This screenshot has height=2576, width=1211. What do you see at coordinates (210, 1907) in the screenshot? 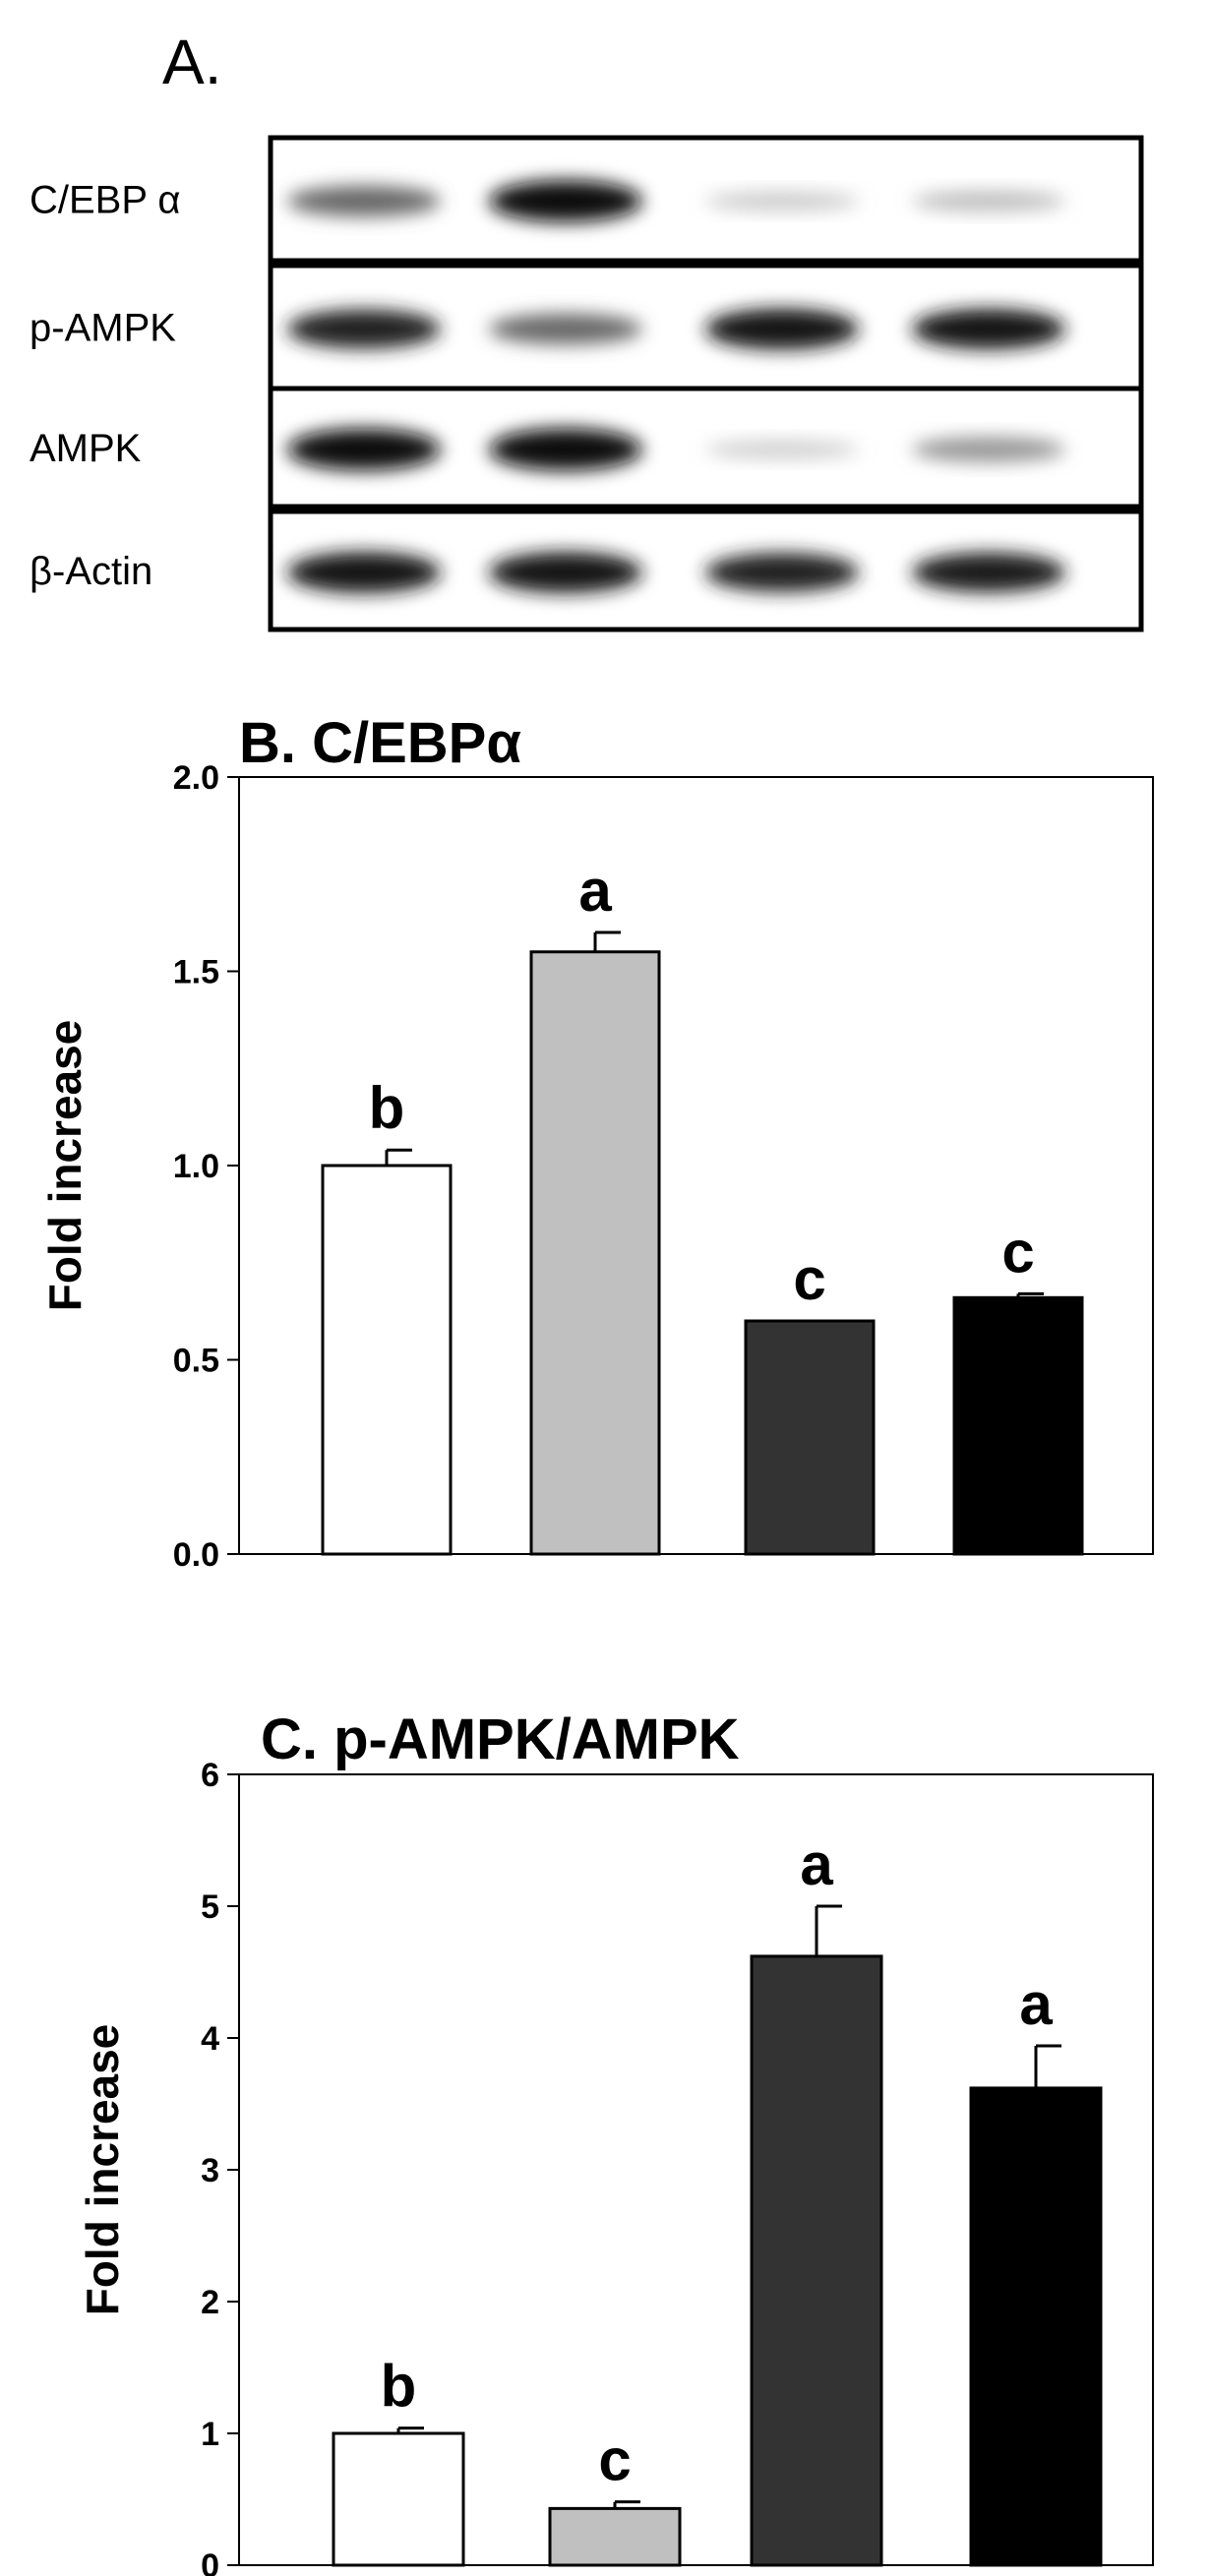
I see `y-tick-label: 5` at bounding box center [210, 1907].